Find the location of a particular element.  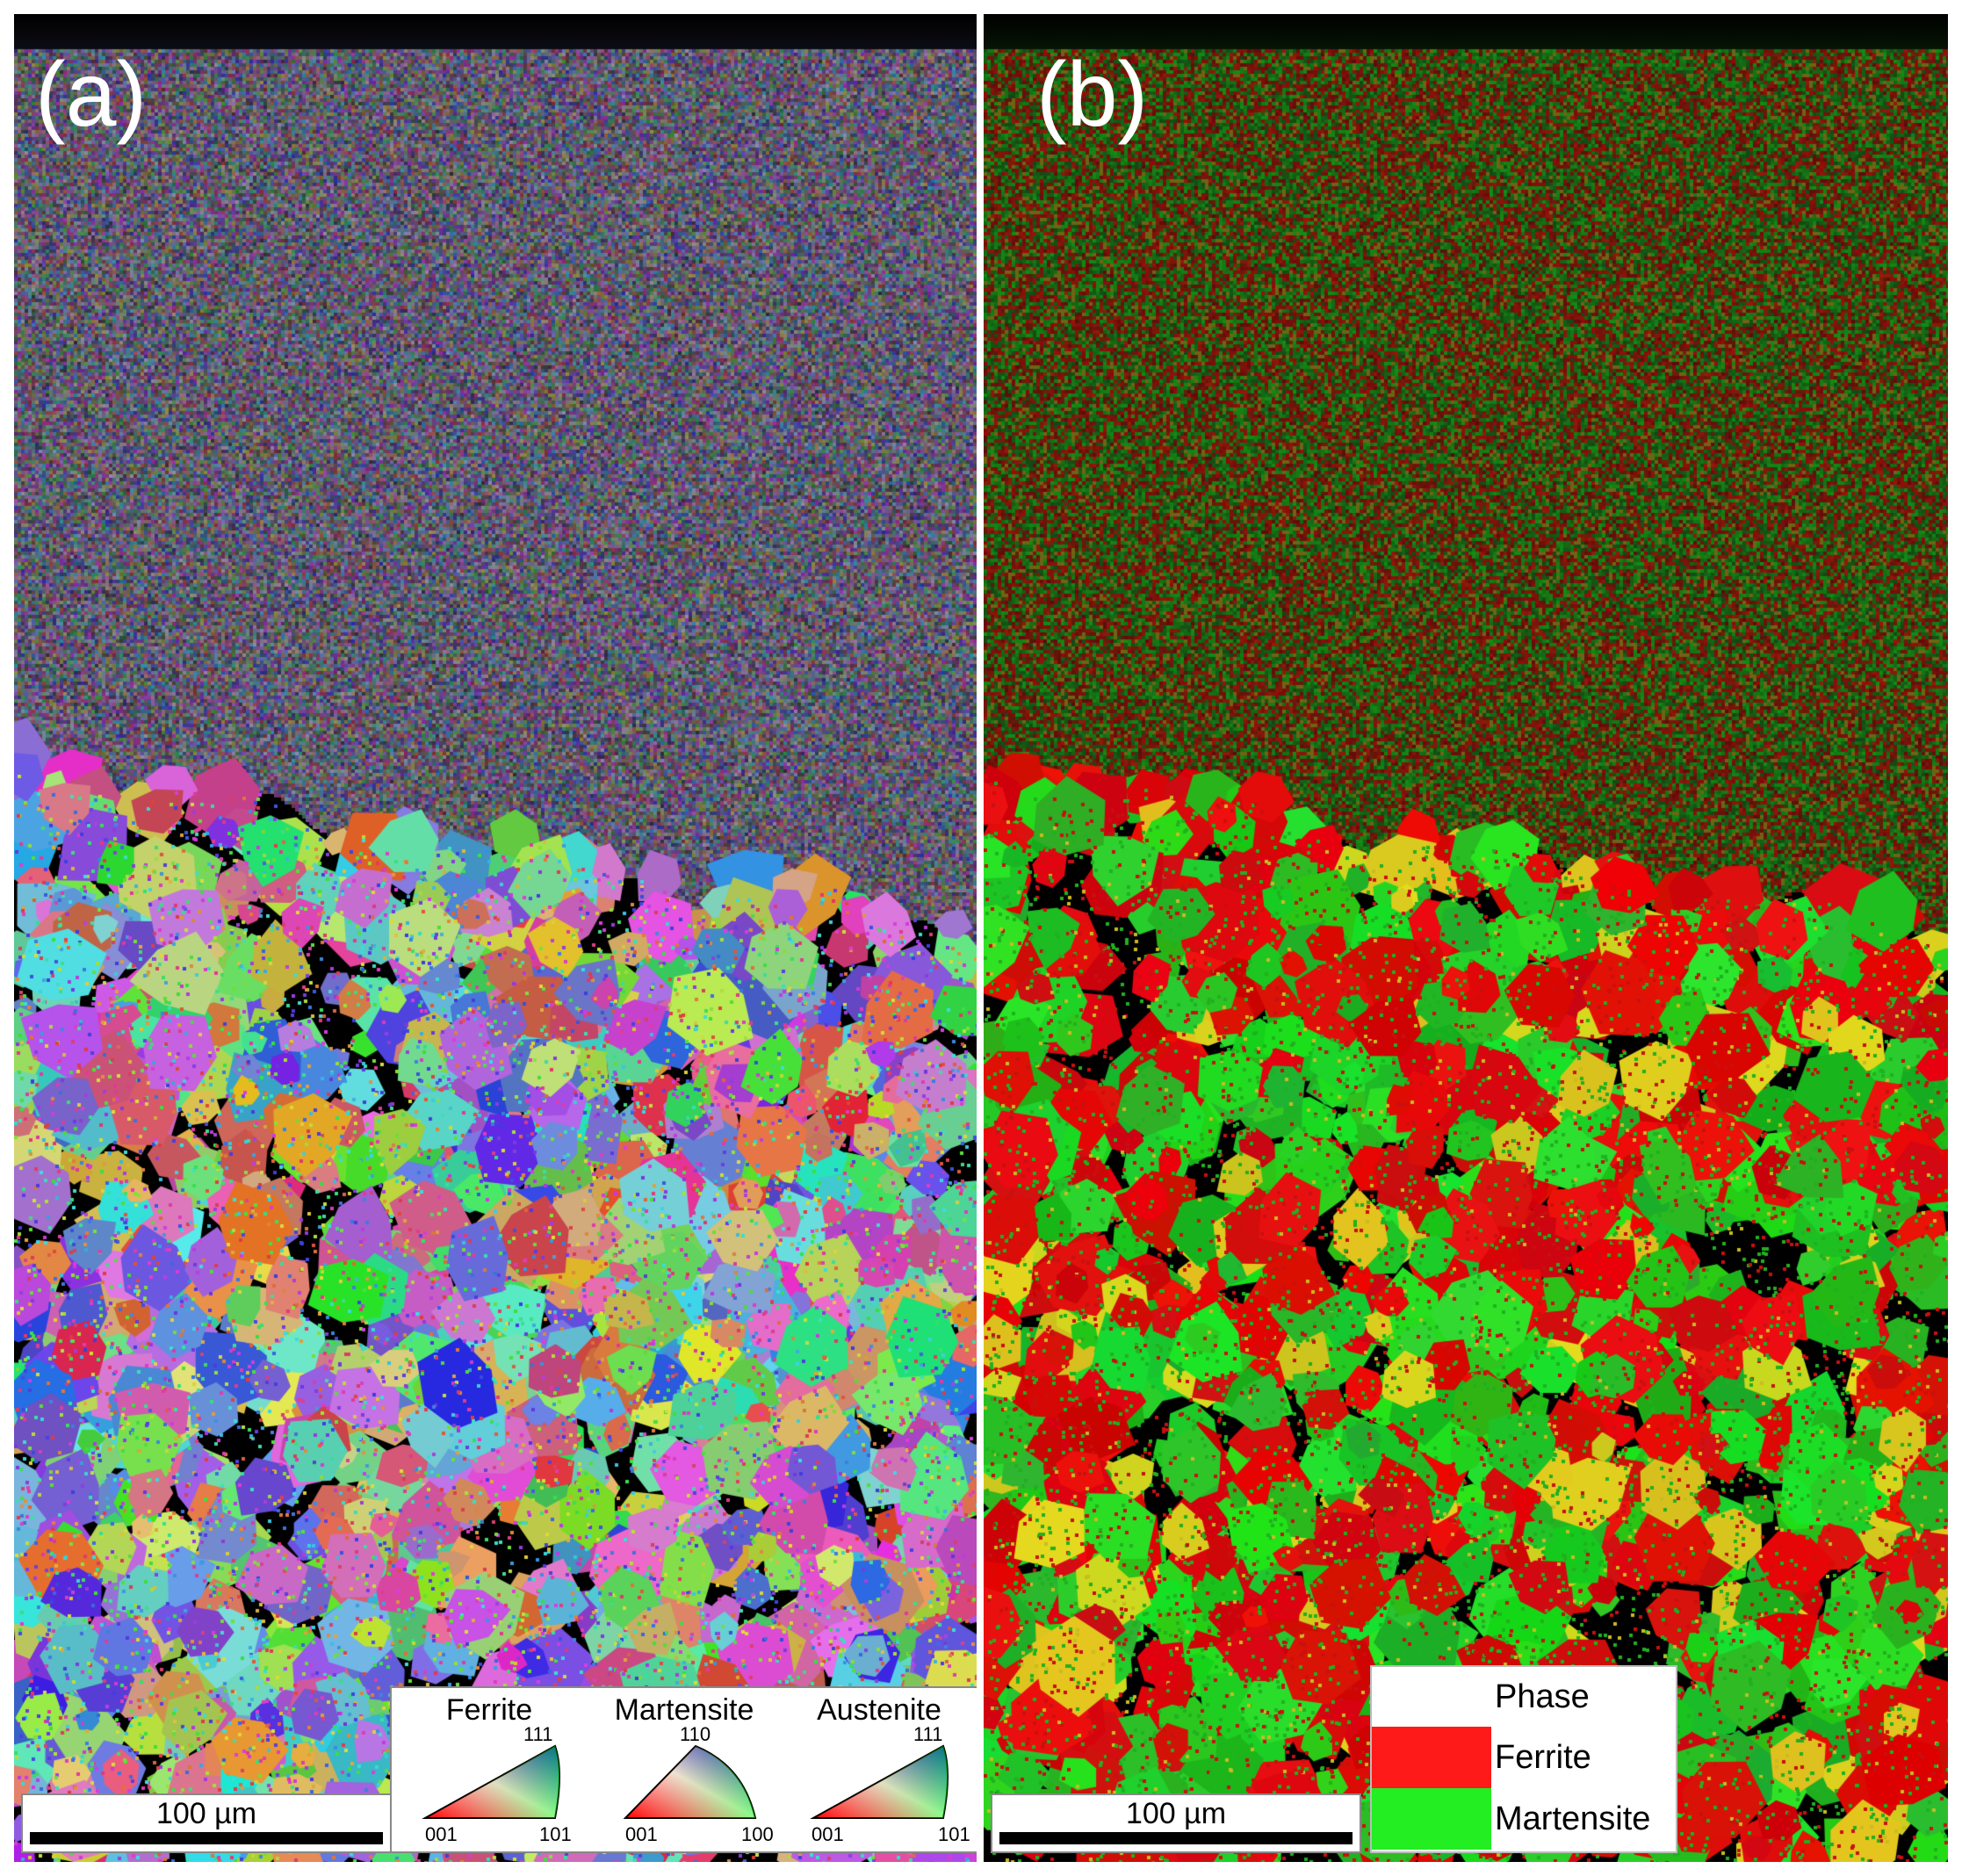

phase-legend-label: Martensite is located at coordinates (1573, 1818).